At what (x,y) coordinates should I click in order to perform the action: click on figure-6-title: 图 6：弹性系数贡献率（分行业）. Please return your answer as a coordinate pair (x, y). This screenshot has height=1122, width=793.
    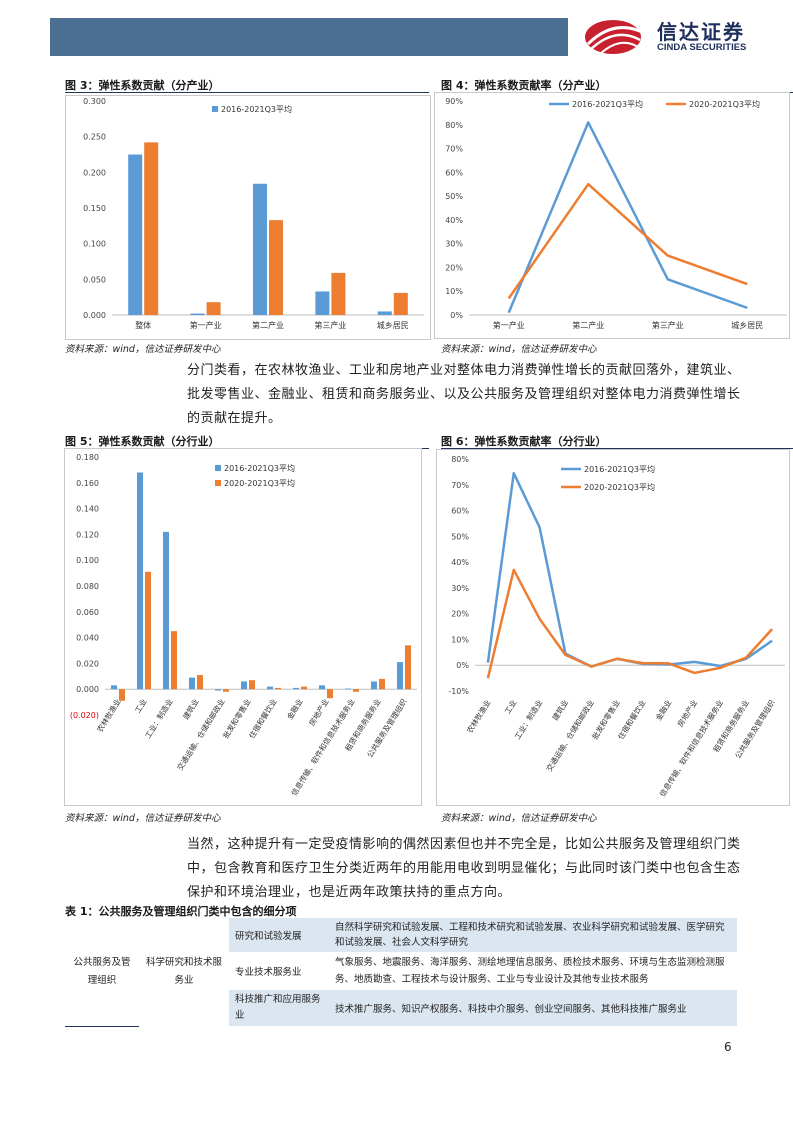
    Looking at the image, I should click on (524, 441).